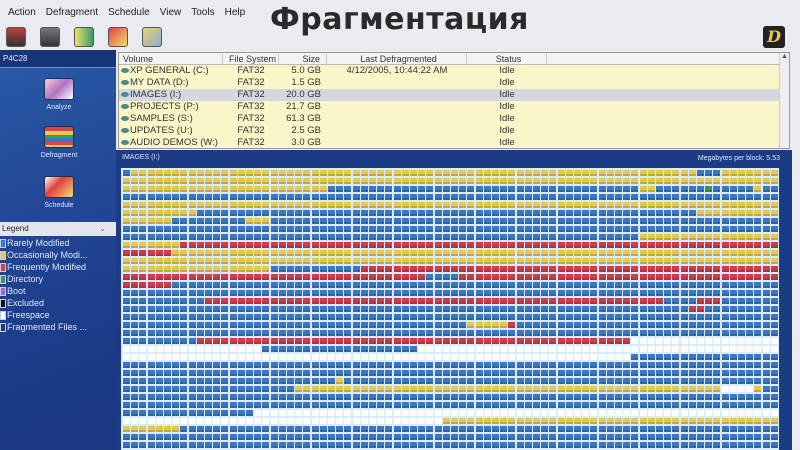  What do you see at coordinates (16, 37) in the screenshot?
I see `analyze-icon` at bounding box center [16, 37].